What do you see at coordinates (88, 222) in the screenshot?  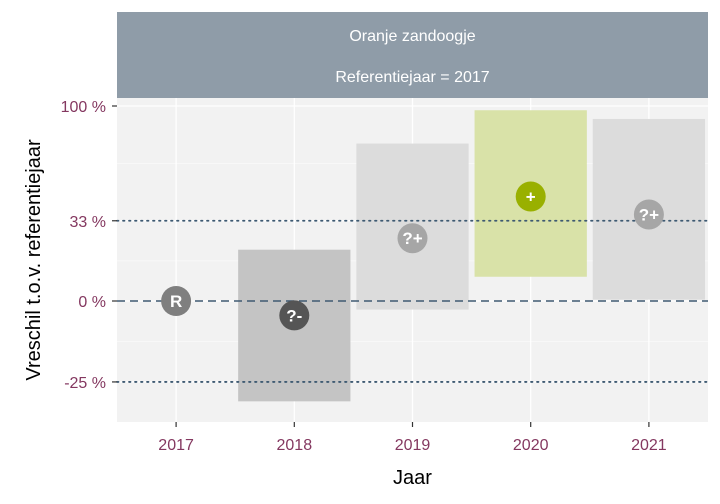 I see `y-tick-label: 33 %` at bounding box center [88, 222].